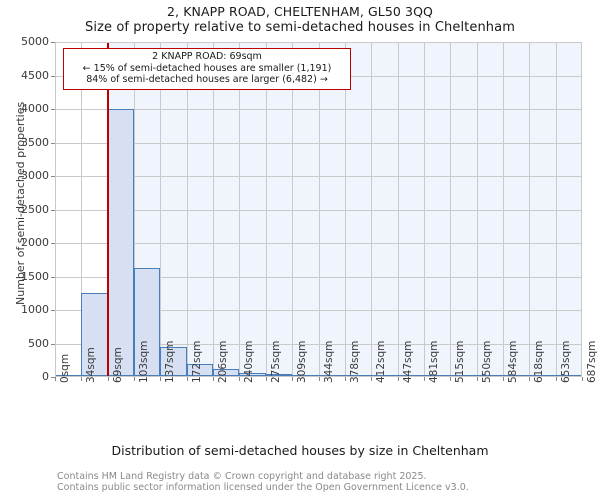 The height and width of the screenshot is (500, 600). What do you see at coordinates (107, 209) in the screenshot?
I see `property-marker-line` at bounding box center [107, 209].